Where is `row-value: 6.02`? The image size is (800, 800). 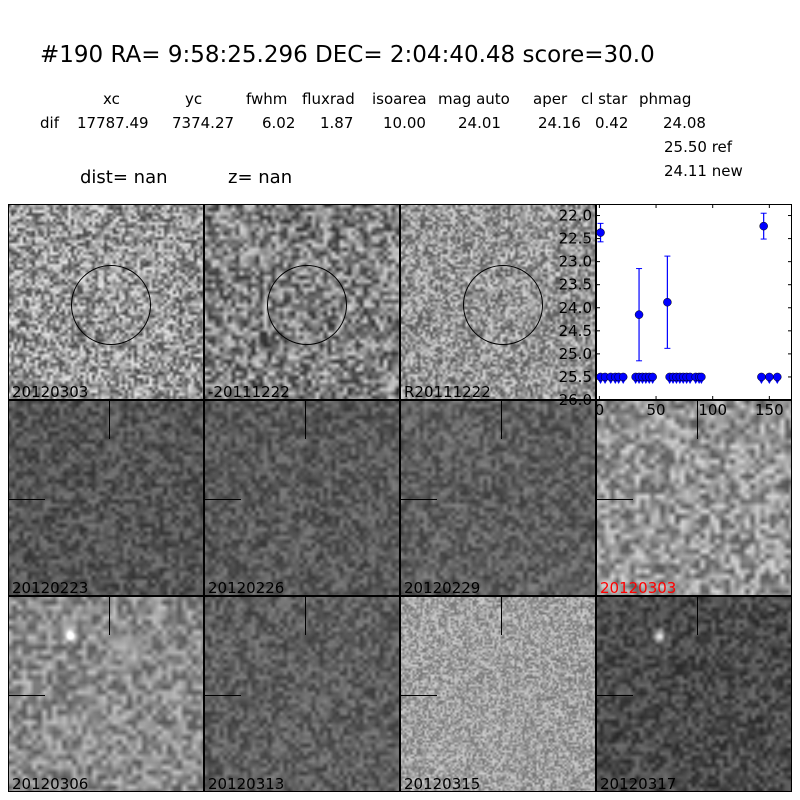 row-value: 6.02 is located at coordinates (279, 123).